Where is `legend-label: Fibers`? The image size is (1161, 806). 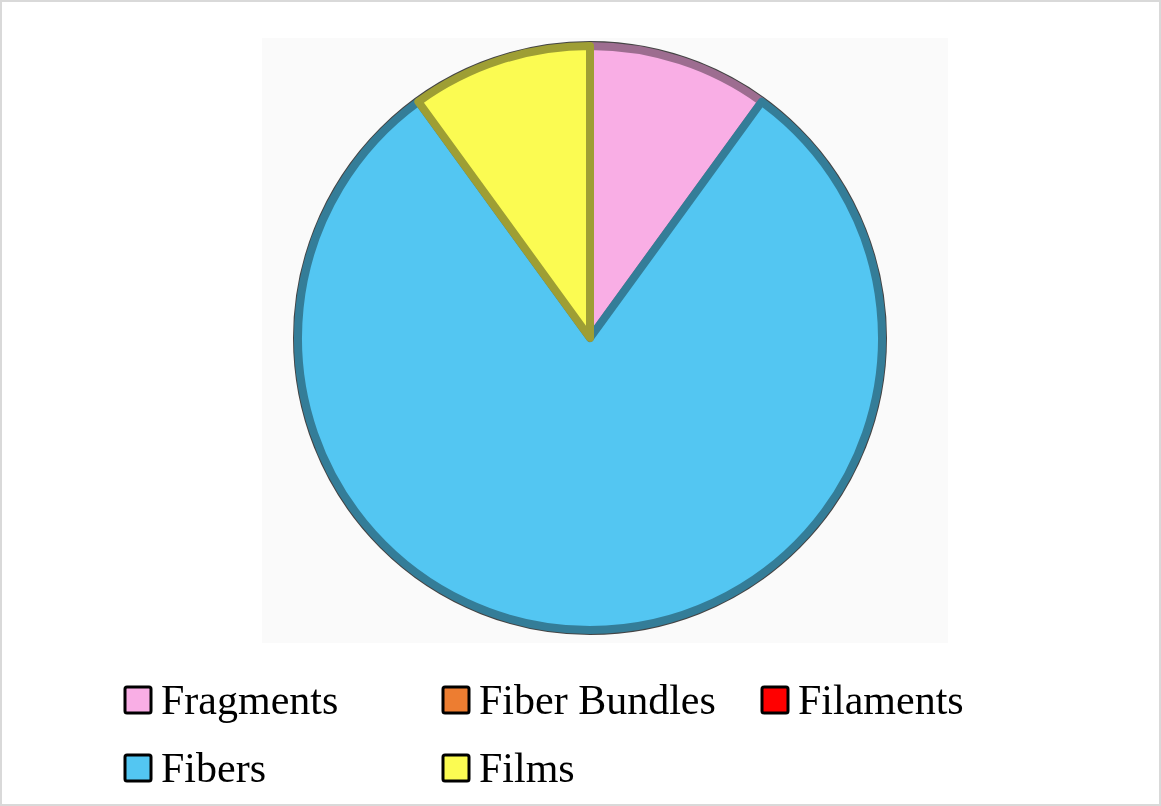
legend-label: Fibers is located at coordinates (213, 768).